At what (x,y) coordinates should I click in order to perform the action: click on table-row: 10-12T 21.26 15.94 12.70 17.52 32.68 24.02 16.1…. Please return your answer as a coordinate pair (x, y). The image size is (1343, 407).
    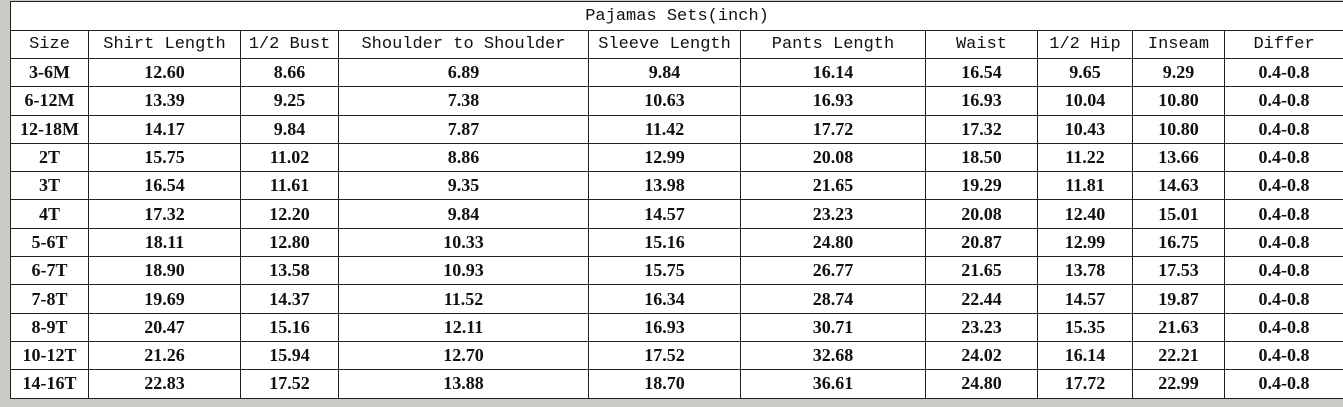
    Looking at the image, I should click on (676, 355).